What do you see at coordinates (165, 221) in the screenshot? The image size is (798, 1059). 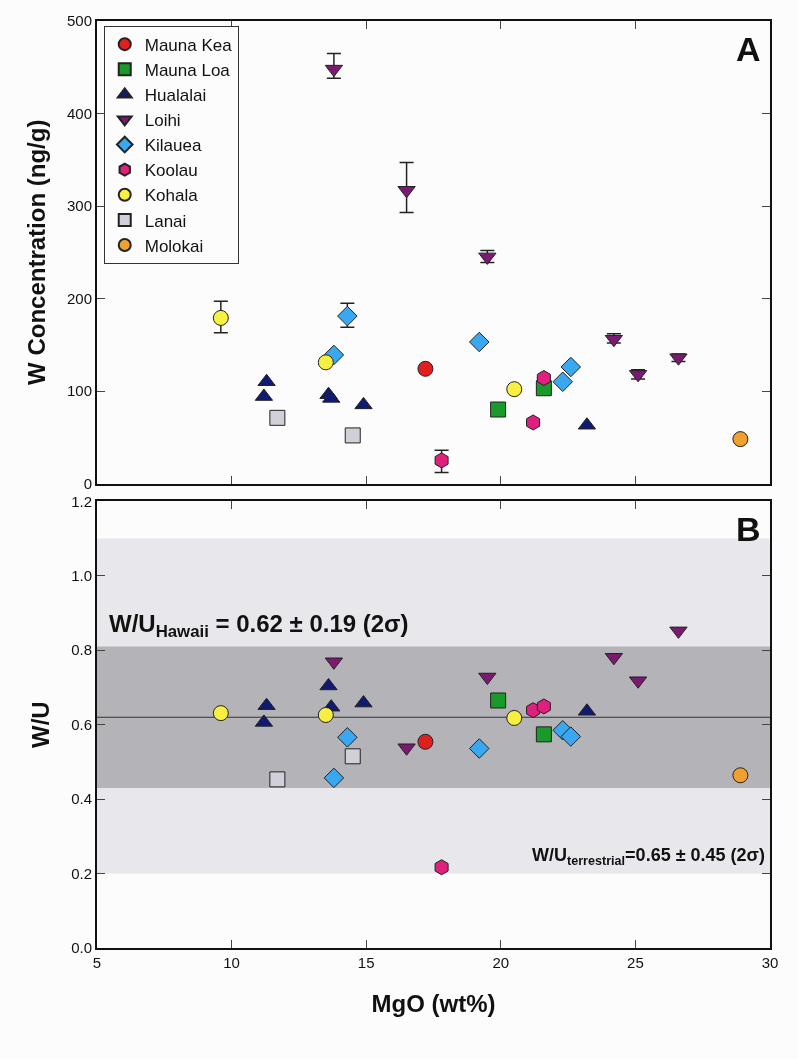 I see `legend-label: Lanai` at bounding box center [165, 221].